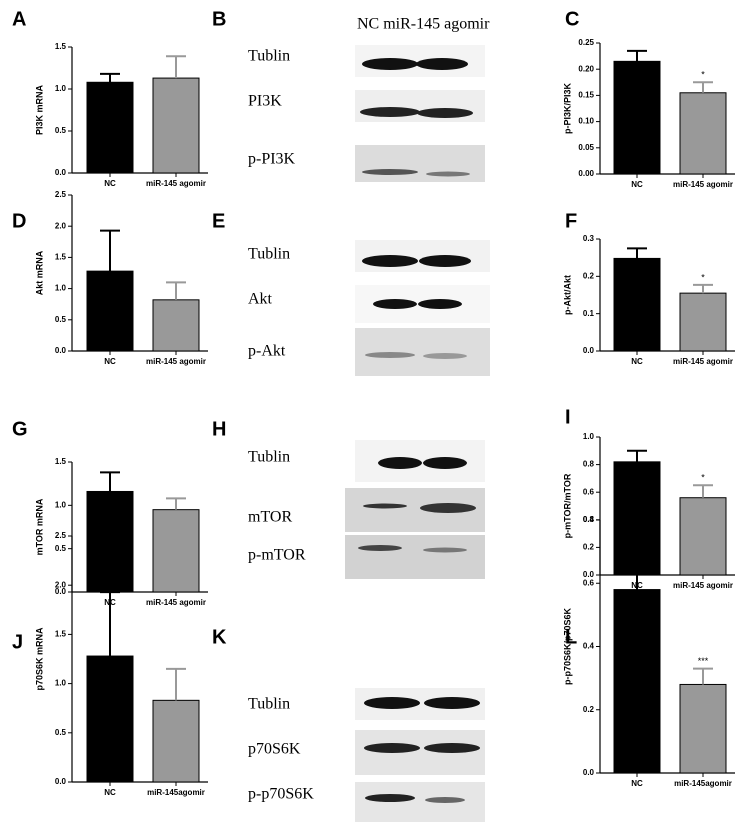 This screenshot has height=824, width=750. What do you see at coordinates (265, 101) in the screenshot?
I see `blot-label: PI3K` at bounding box center [265, 101].